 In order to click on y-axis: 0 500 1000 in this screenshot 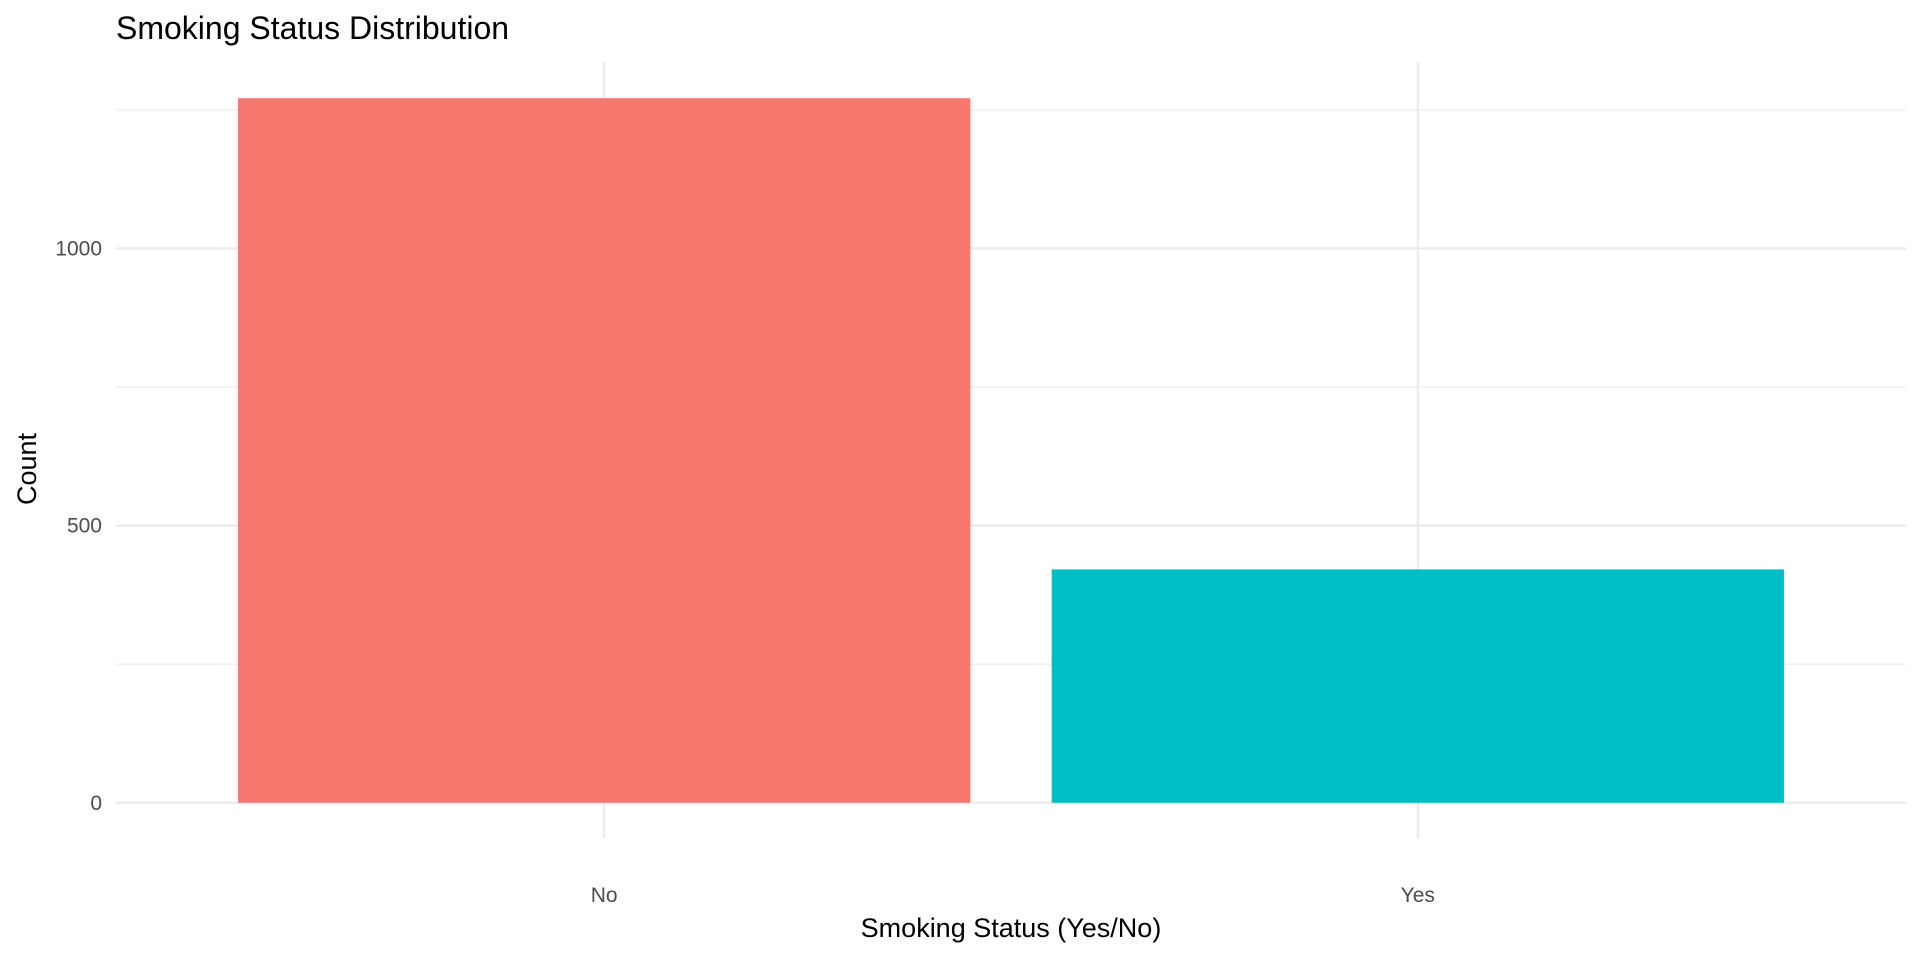, I will do `click(78, 525)`.